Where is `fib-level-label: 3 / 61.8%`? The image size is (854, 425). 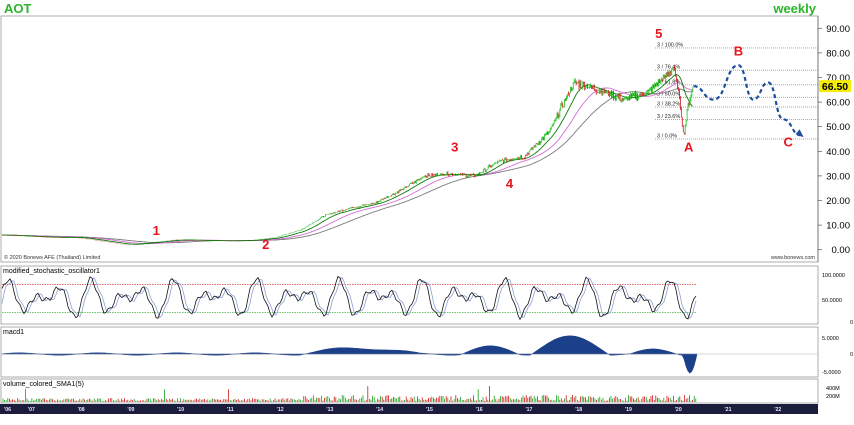 fib-level-label: 3 / 61.8% is located at coordinates (668, 82).